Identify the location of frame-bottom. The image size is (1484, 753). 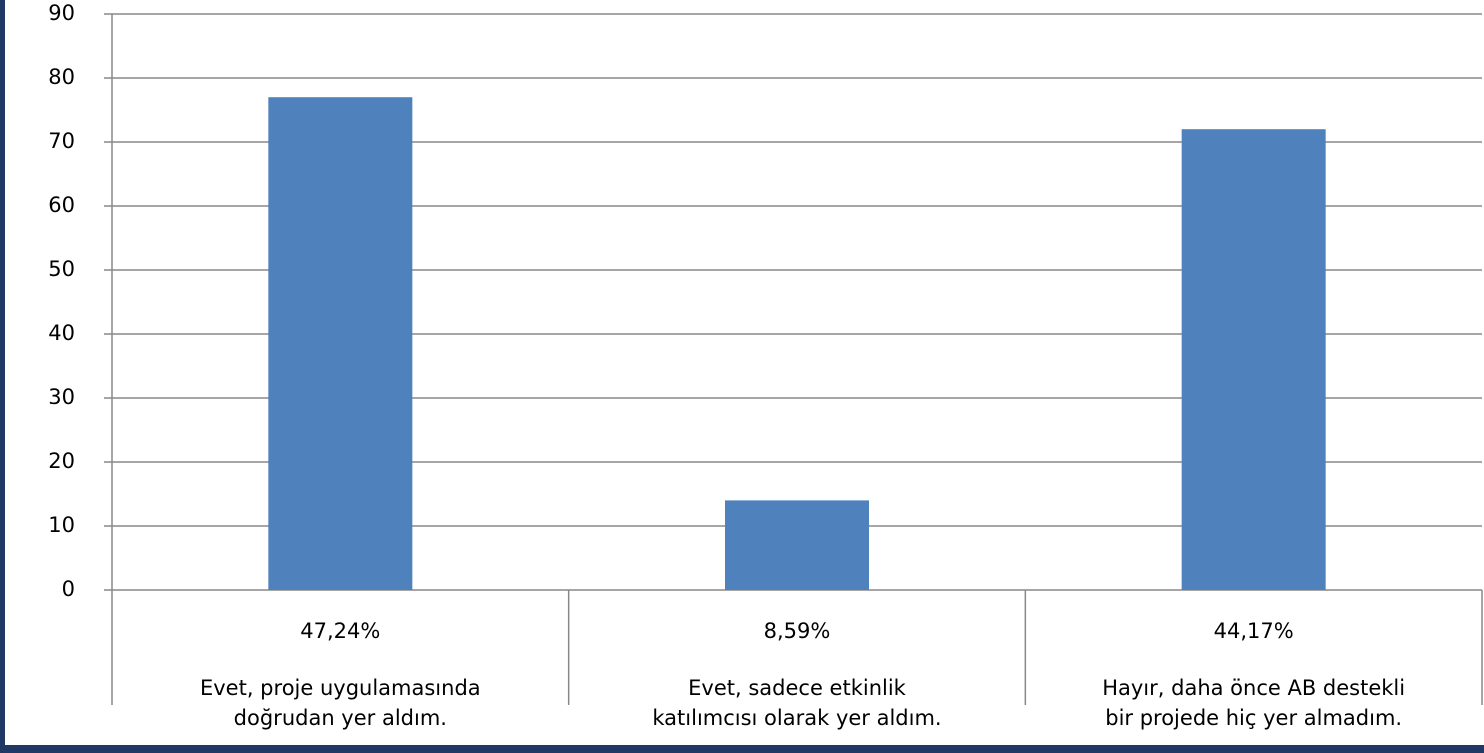
(742, 749).